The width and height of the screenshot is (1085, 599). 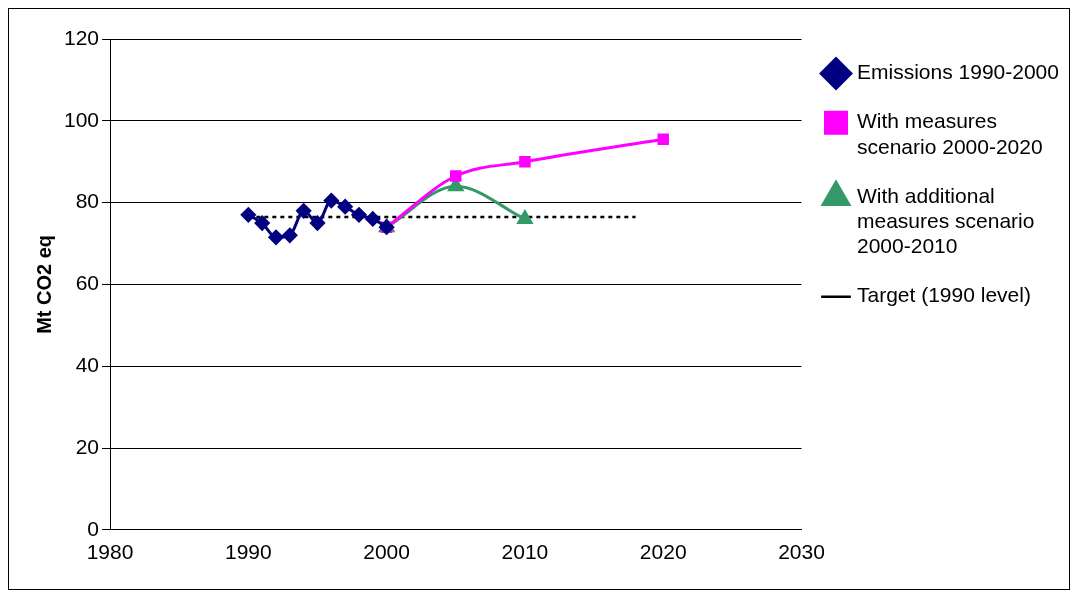 What do you see at coordinates (87, 201) in the screenshot?
I see `y-tick-label: 80` at bounding box center [87, 201].